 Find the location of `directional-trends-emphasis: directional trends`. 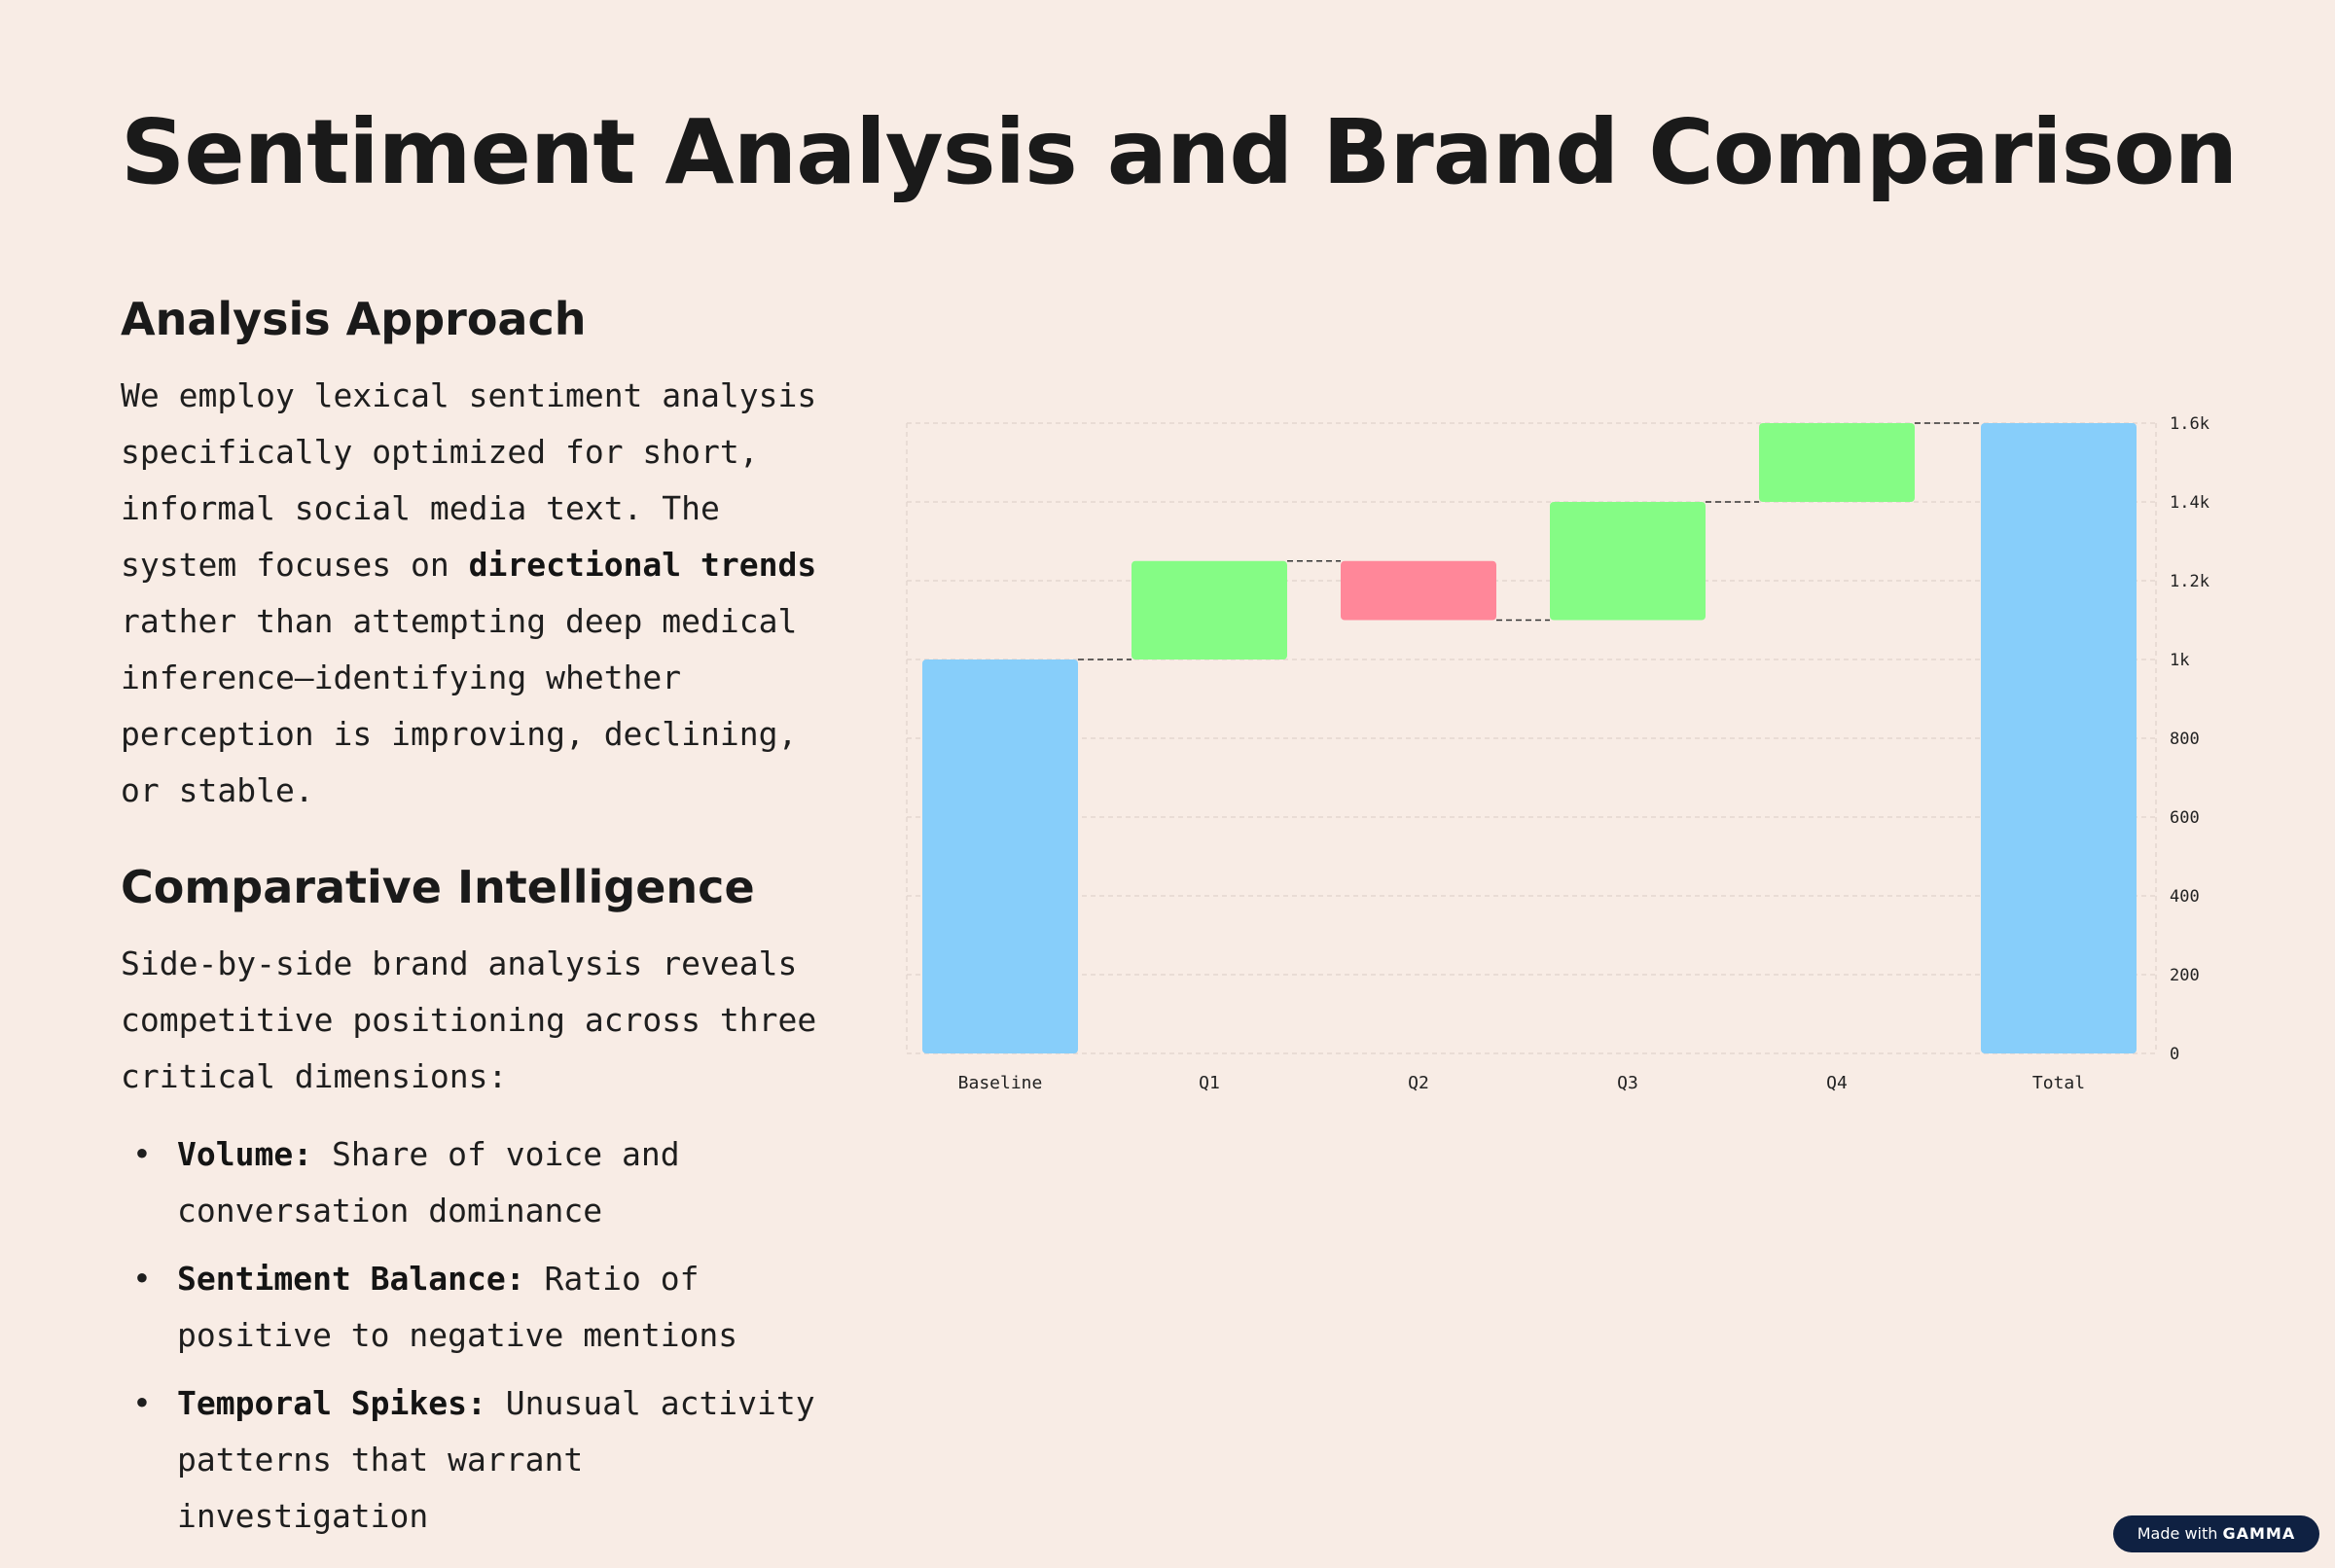

directional-trends-emphasis: directional trends is located at coordinates (642, 565).